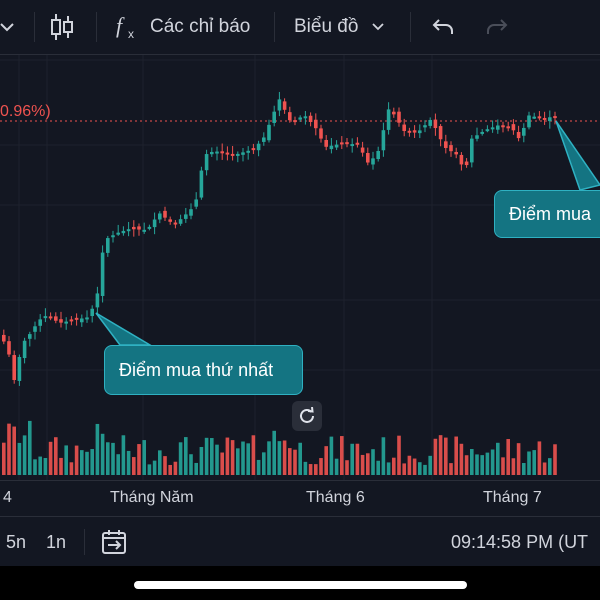 The image size is (600, 600). I want to click on annotation-first-buy: Điểm mua thứ nhất, so click(203, 370).